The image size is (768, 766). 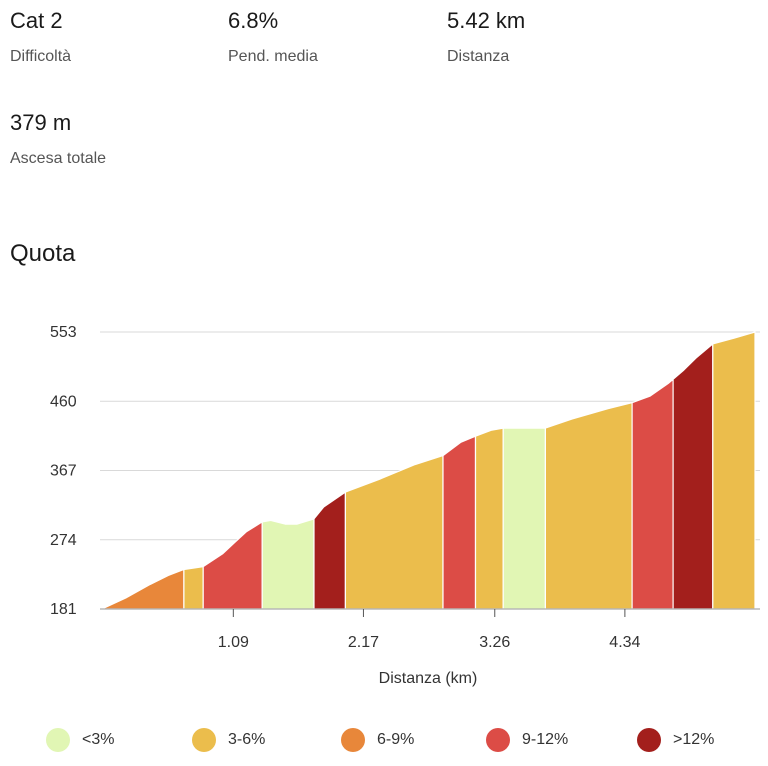 I want to click on y-tick-label: 274, so click(x=63, y=540).